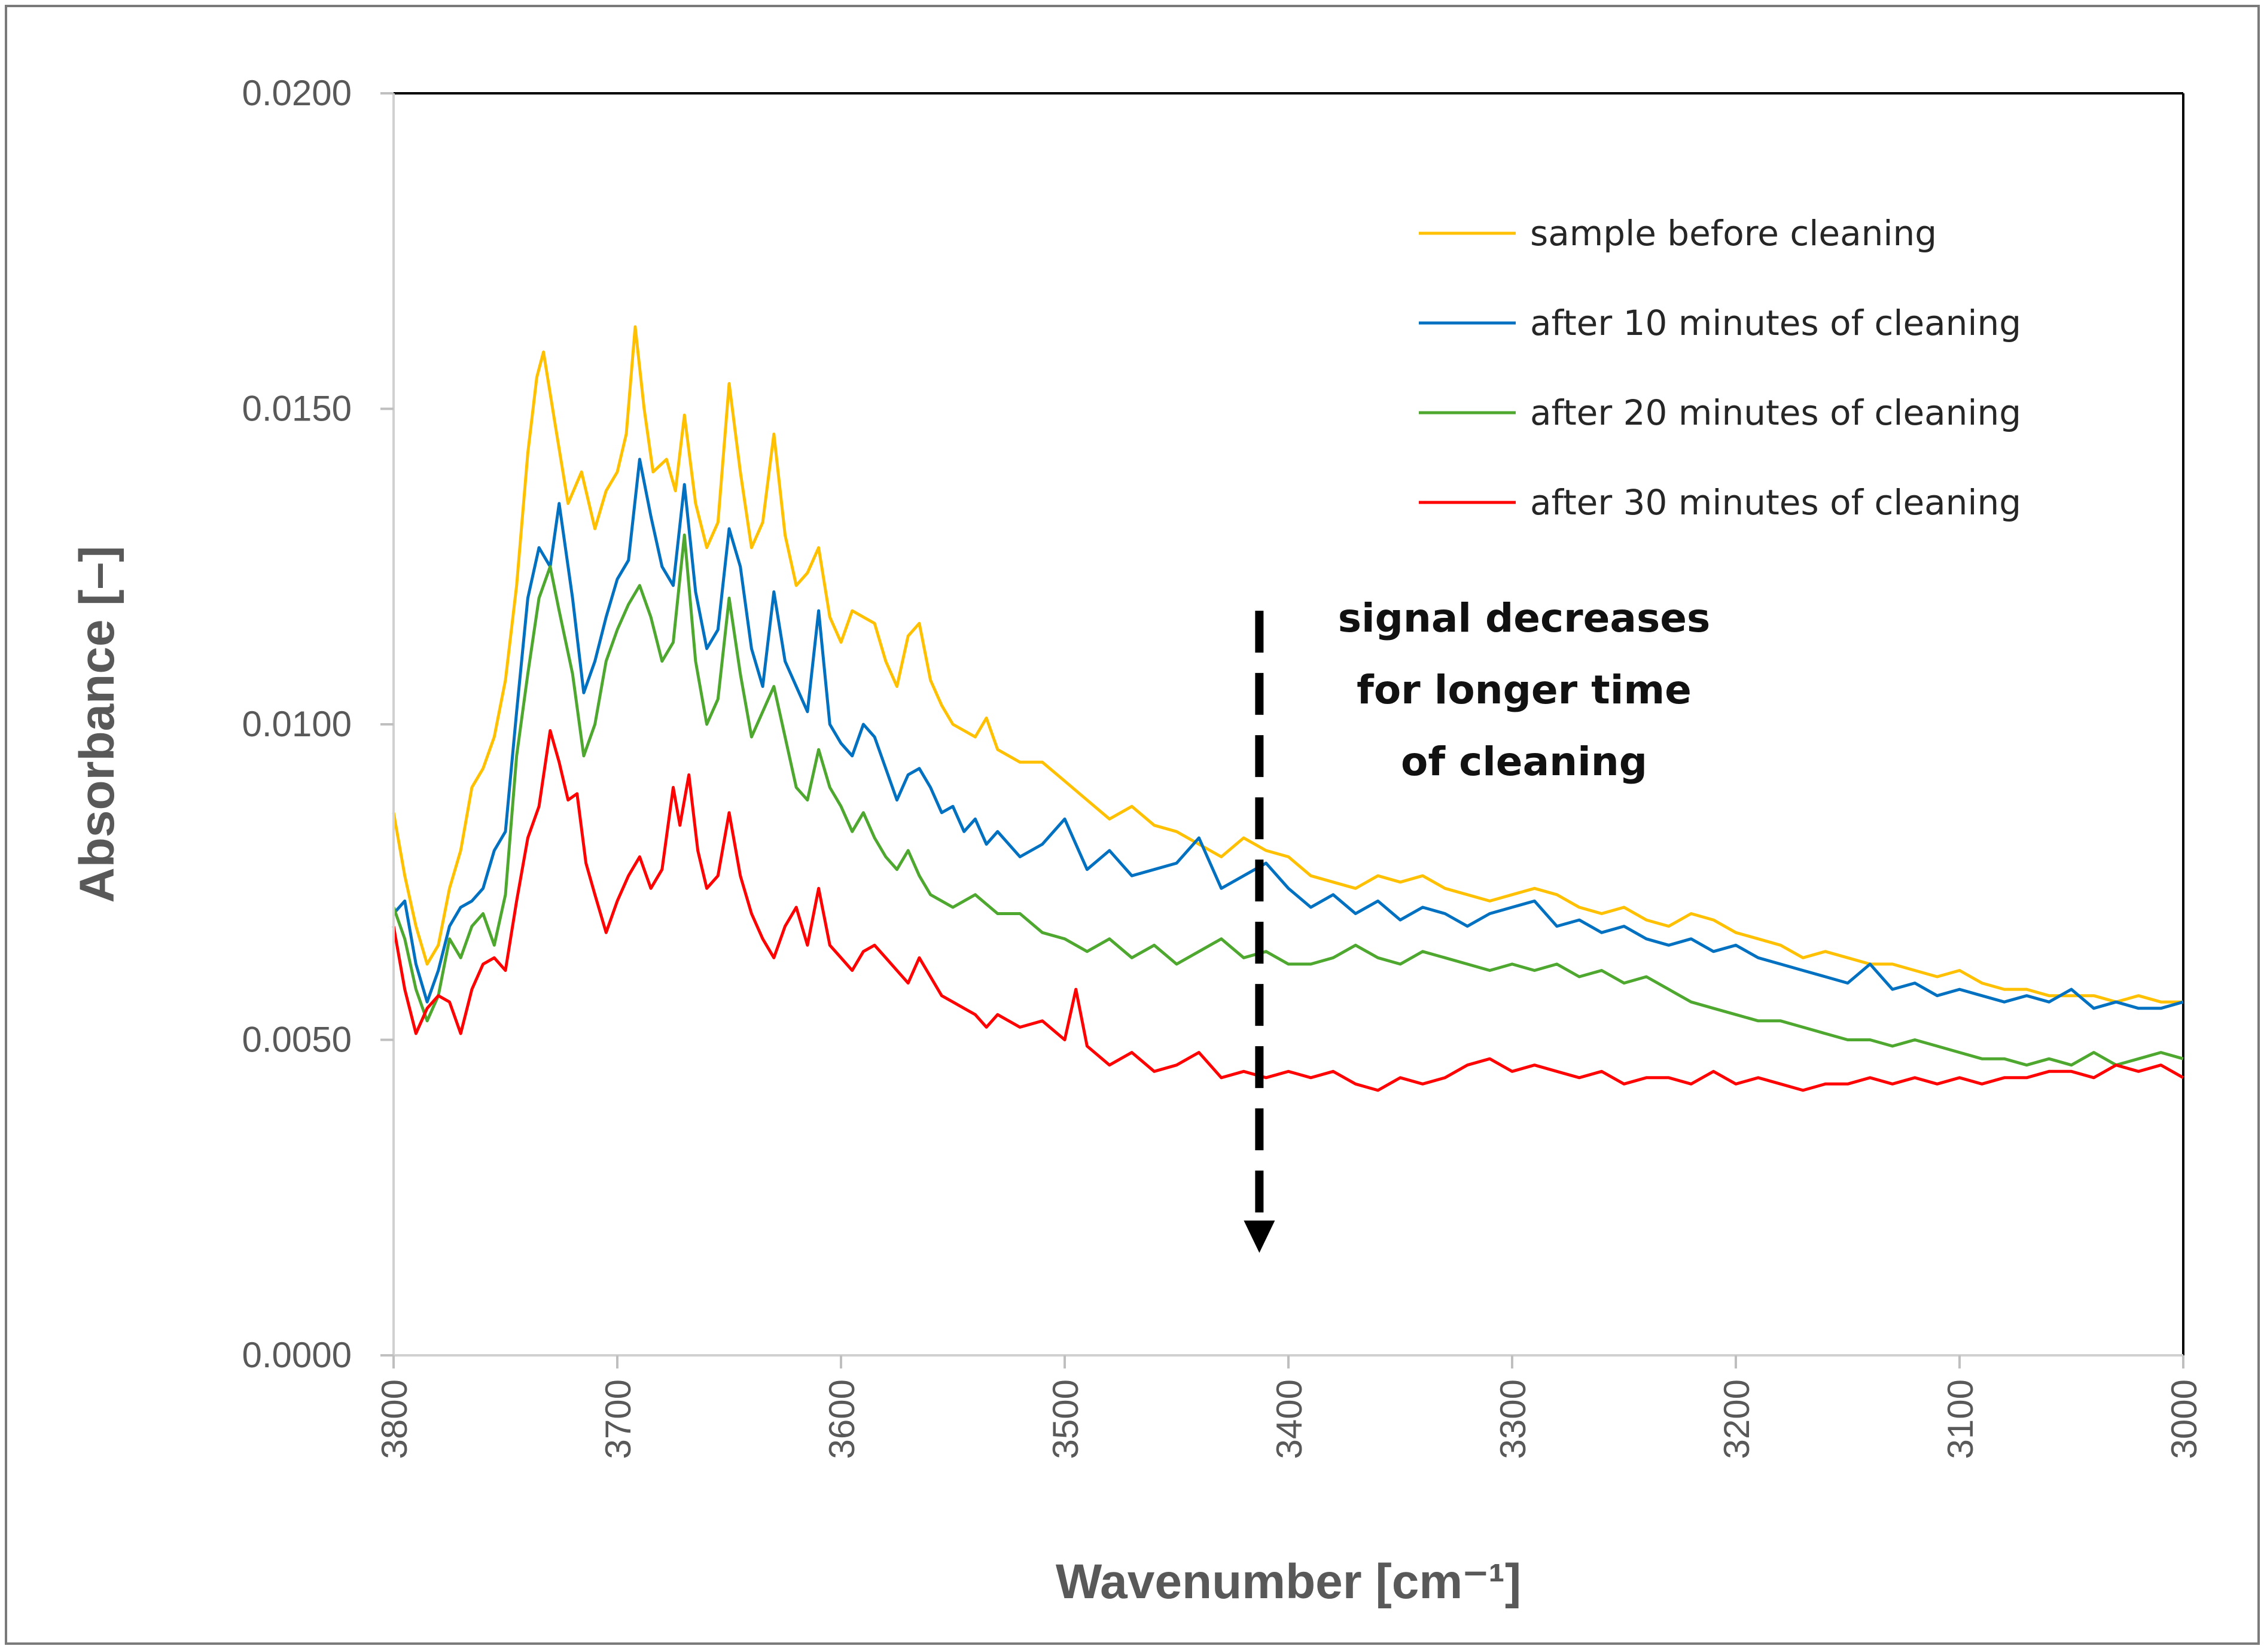 The image size is (2267, 1652). What do you see at coordinates (618, 1419) in the screenshot?
I see `x-tick-label: 3700` at bounding box center [618, 1419].